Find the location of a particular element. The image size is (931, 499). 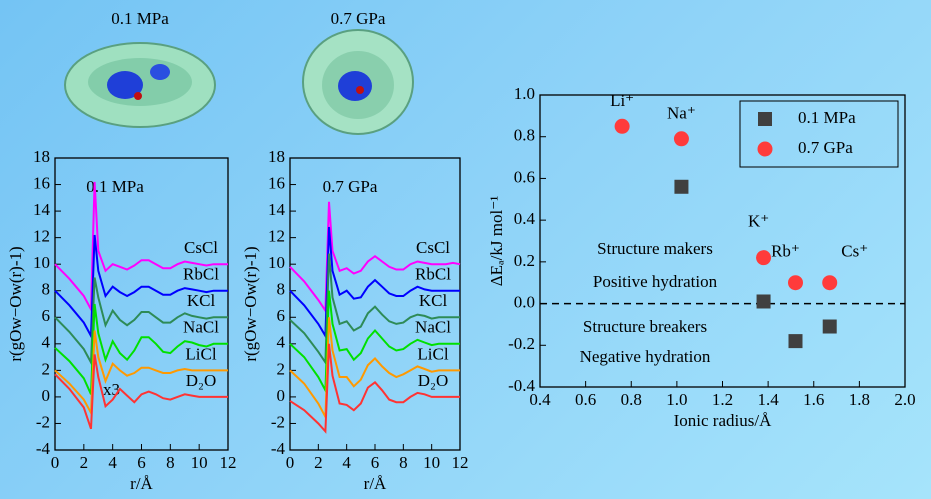

x-tick-label: 6 is located at coordinates (141, 462).